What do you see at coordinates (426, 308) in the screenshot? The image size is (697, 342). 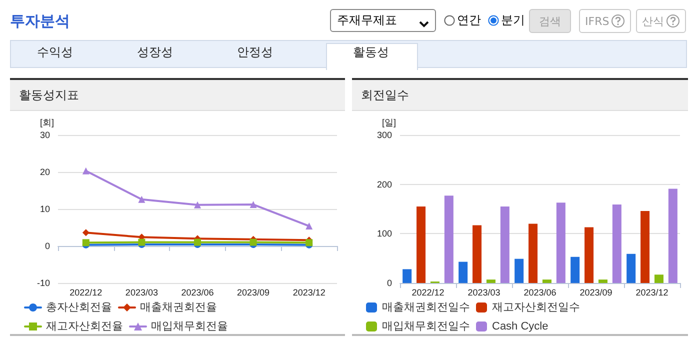 I see `legend-label: 매출채권회전일수` at bounding box center [426, 308].